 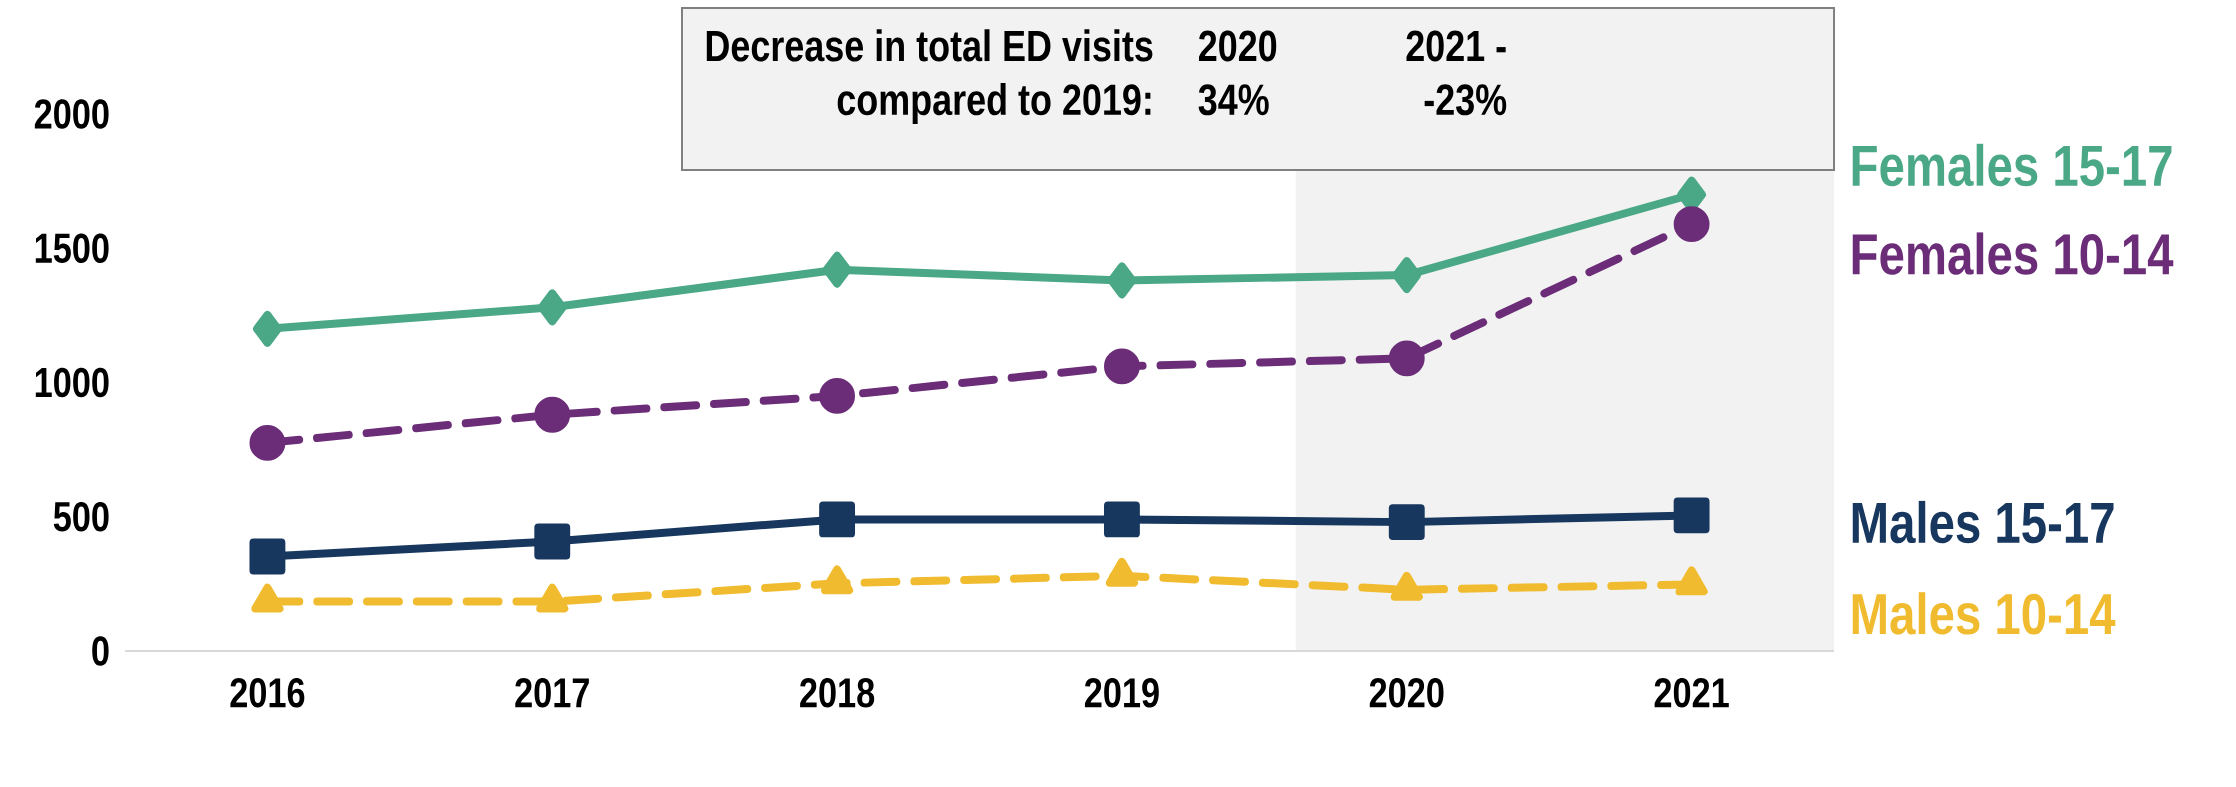 What do you see at coordinates (1984, 613) in the screenshot?
I see `text: Males 10-14` at bounding box center [1984, 613].